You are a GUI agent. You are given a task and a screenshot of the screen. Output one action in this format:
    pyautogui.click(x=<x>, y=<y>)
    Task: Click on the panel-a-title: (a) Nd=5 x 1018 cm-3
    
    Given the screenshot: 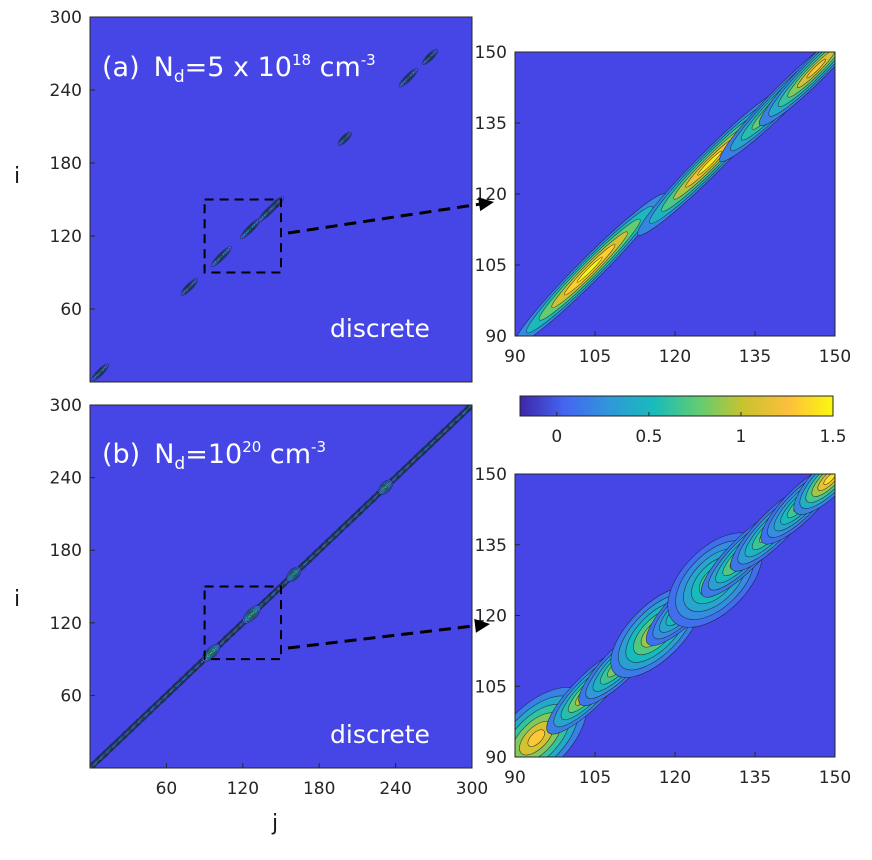 What is the action you would take?
    pyautogui.click(x=239, y=69)
    